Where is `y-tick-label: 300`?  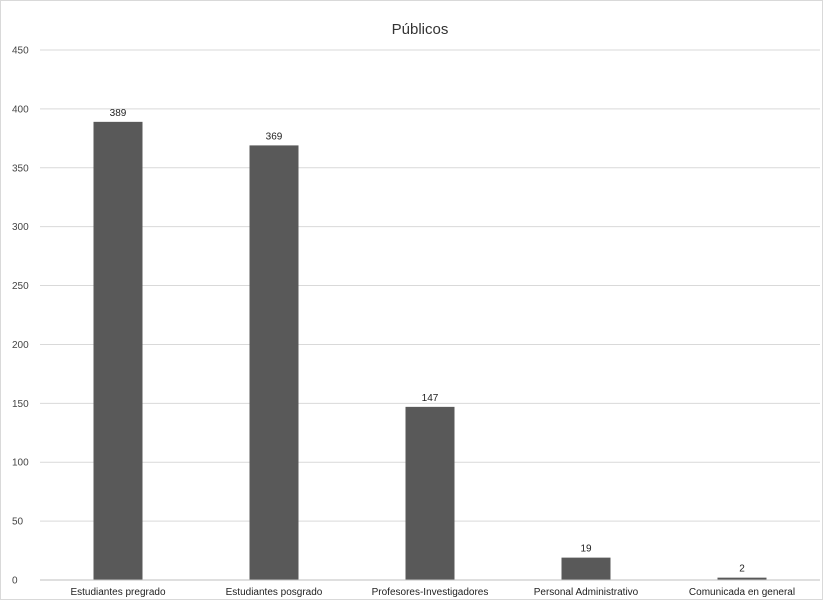 y-tick-label: 300 is located at coordinates (20, 227).